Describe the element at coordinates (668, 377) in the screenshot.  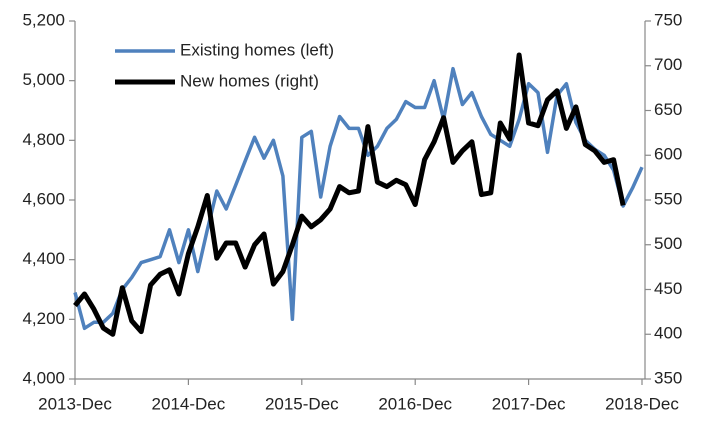
I see `y2-tick-label: 350` at that location.